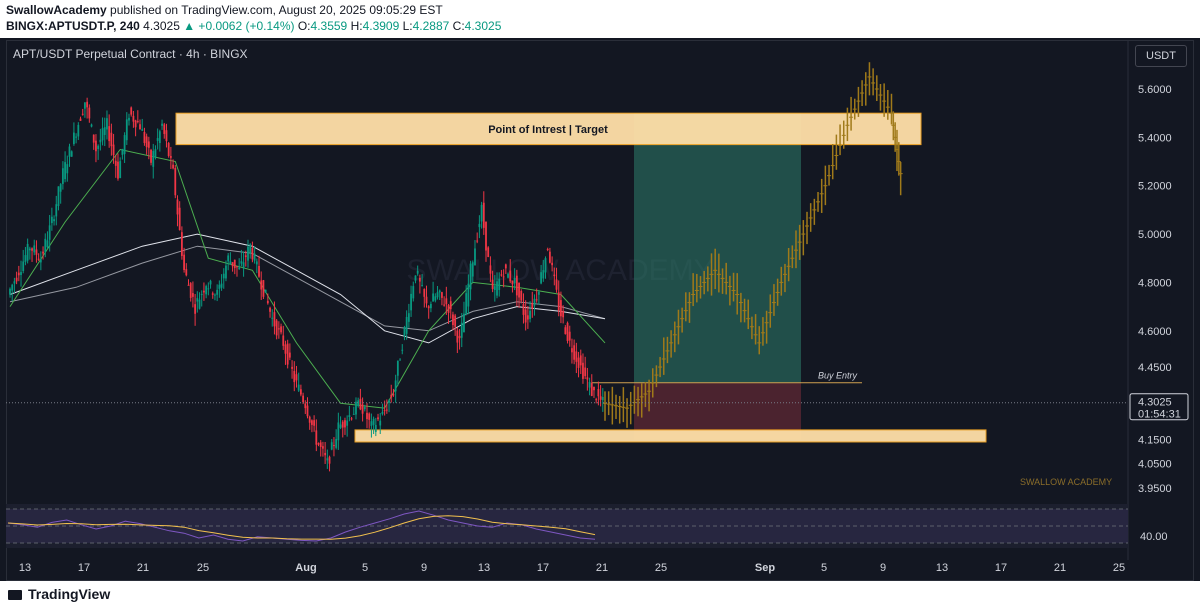 The image size is (1200, 612). I want to click on countdown-label: 01:54:31, so click(1159, 415).